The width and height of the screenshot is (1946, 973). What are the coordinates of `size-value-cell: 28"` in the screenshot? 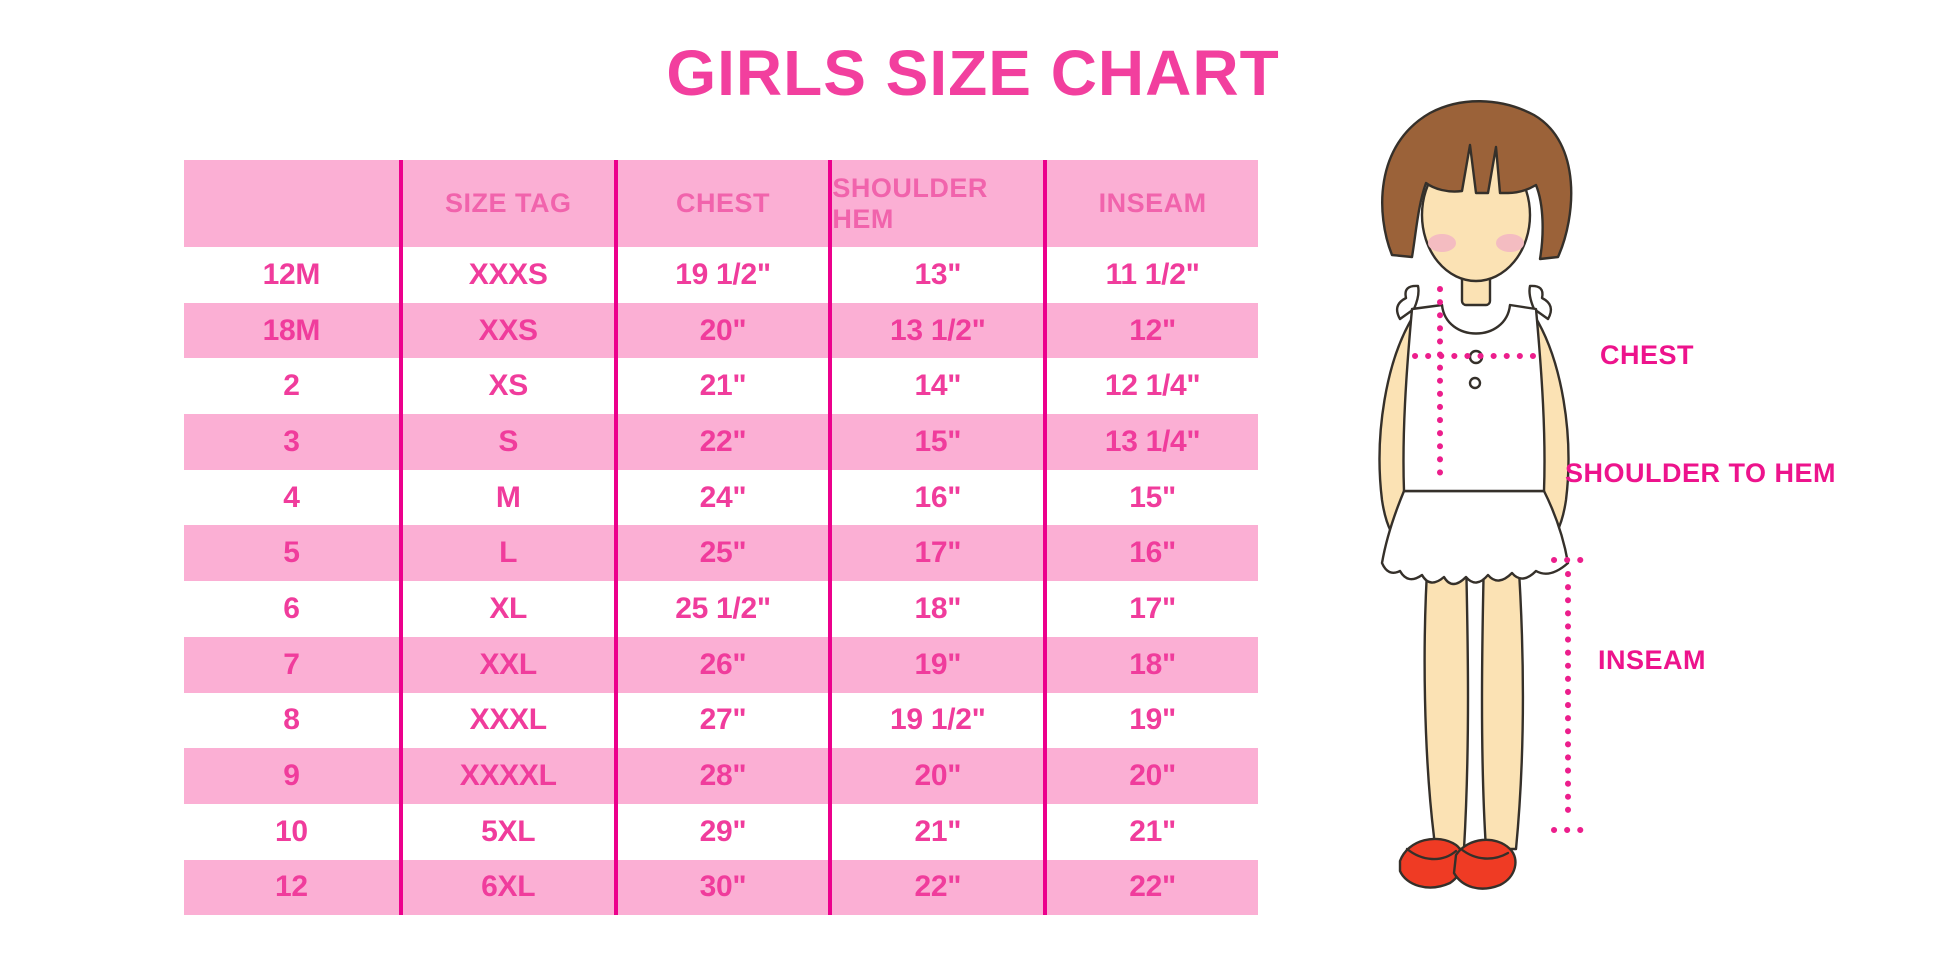 It's located at (721, 776).